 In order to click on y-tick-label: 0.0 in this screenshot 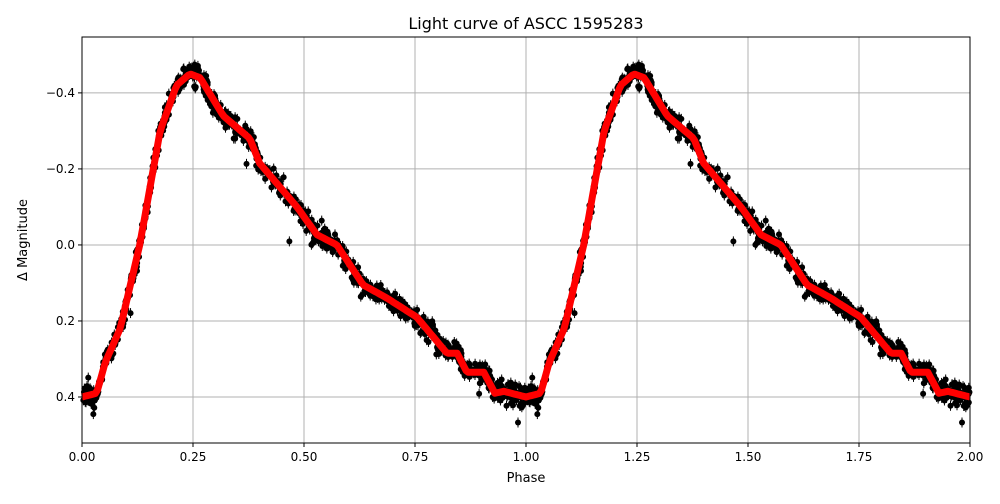, I will do `click(65, 245)`.